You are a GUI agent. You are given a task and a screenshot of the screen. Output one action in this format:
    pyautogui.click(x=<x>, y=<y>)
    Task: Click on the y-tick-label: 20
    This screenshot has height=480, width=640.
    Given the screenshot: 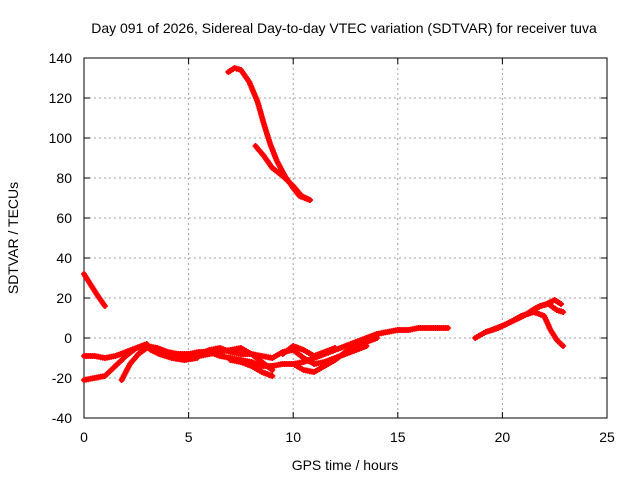 What is the action you would take?
    pyautogui.click(x=64, y=298)
    